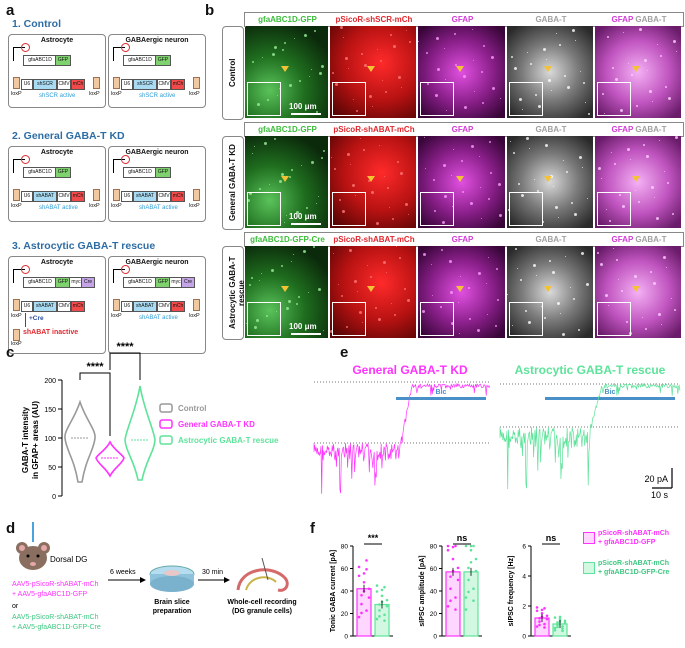 The width and height of the screenshot is (685, 648). Describe the element at coordinates (55, 584) in the screenshot. I see `injection-kd-1: AAV5-pSicoR-shABAT-mCh` at that location.